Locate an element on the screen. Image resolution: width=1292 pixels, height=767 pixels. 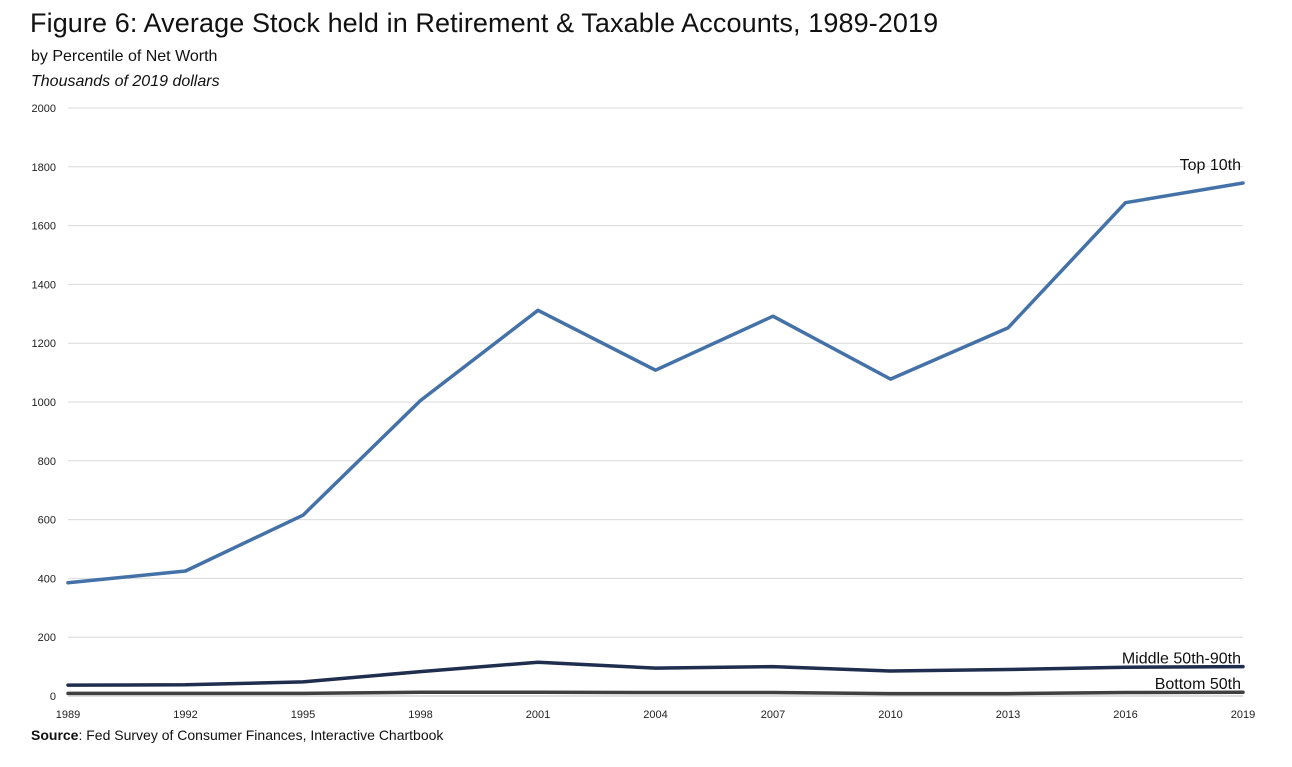
series-label-top-10th: Top 10th is located at coordinates (1210, 165).